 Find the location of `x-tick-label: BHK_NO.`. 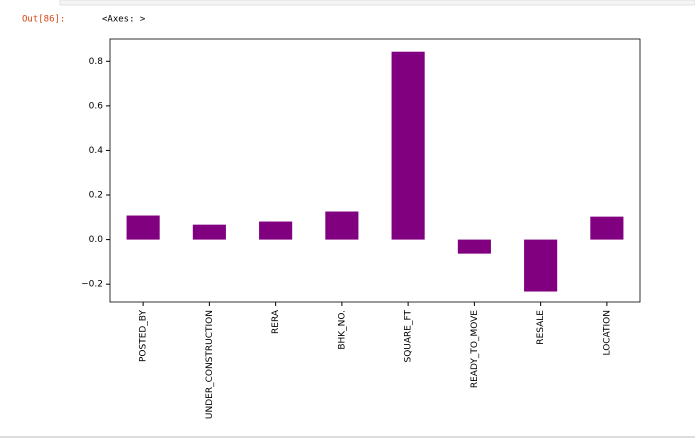

x-tick-label: BHK_NO. is located at coordinates (342, 330).